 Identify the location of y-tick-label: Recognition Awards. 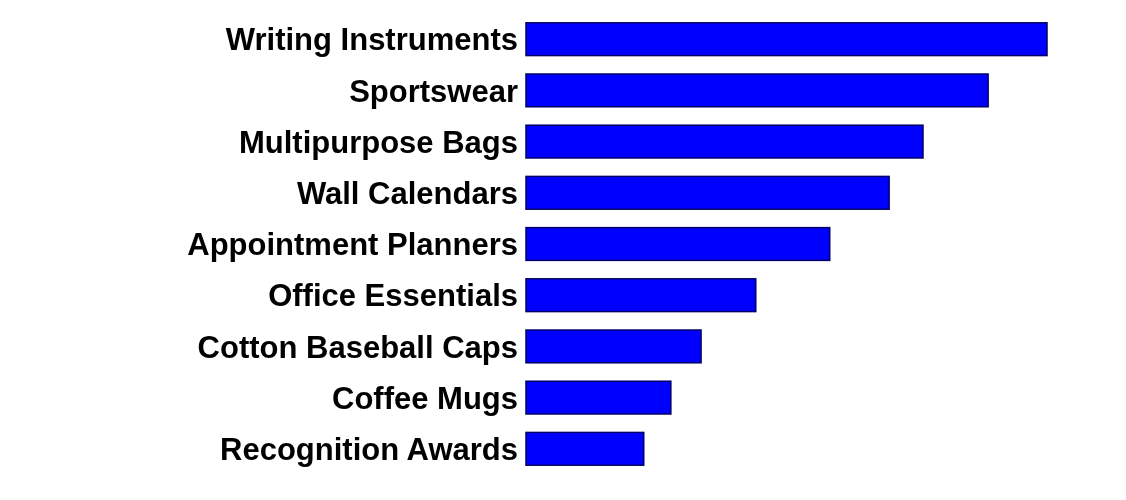
(369, 449).